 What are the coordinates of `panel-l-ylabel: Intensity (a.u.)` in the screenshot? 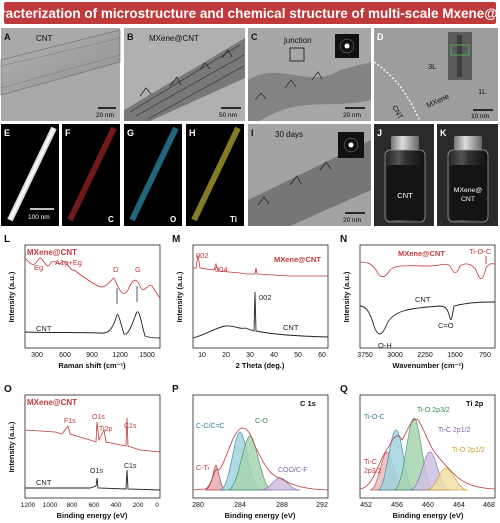 It's located at (11, 296).